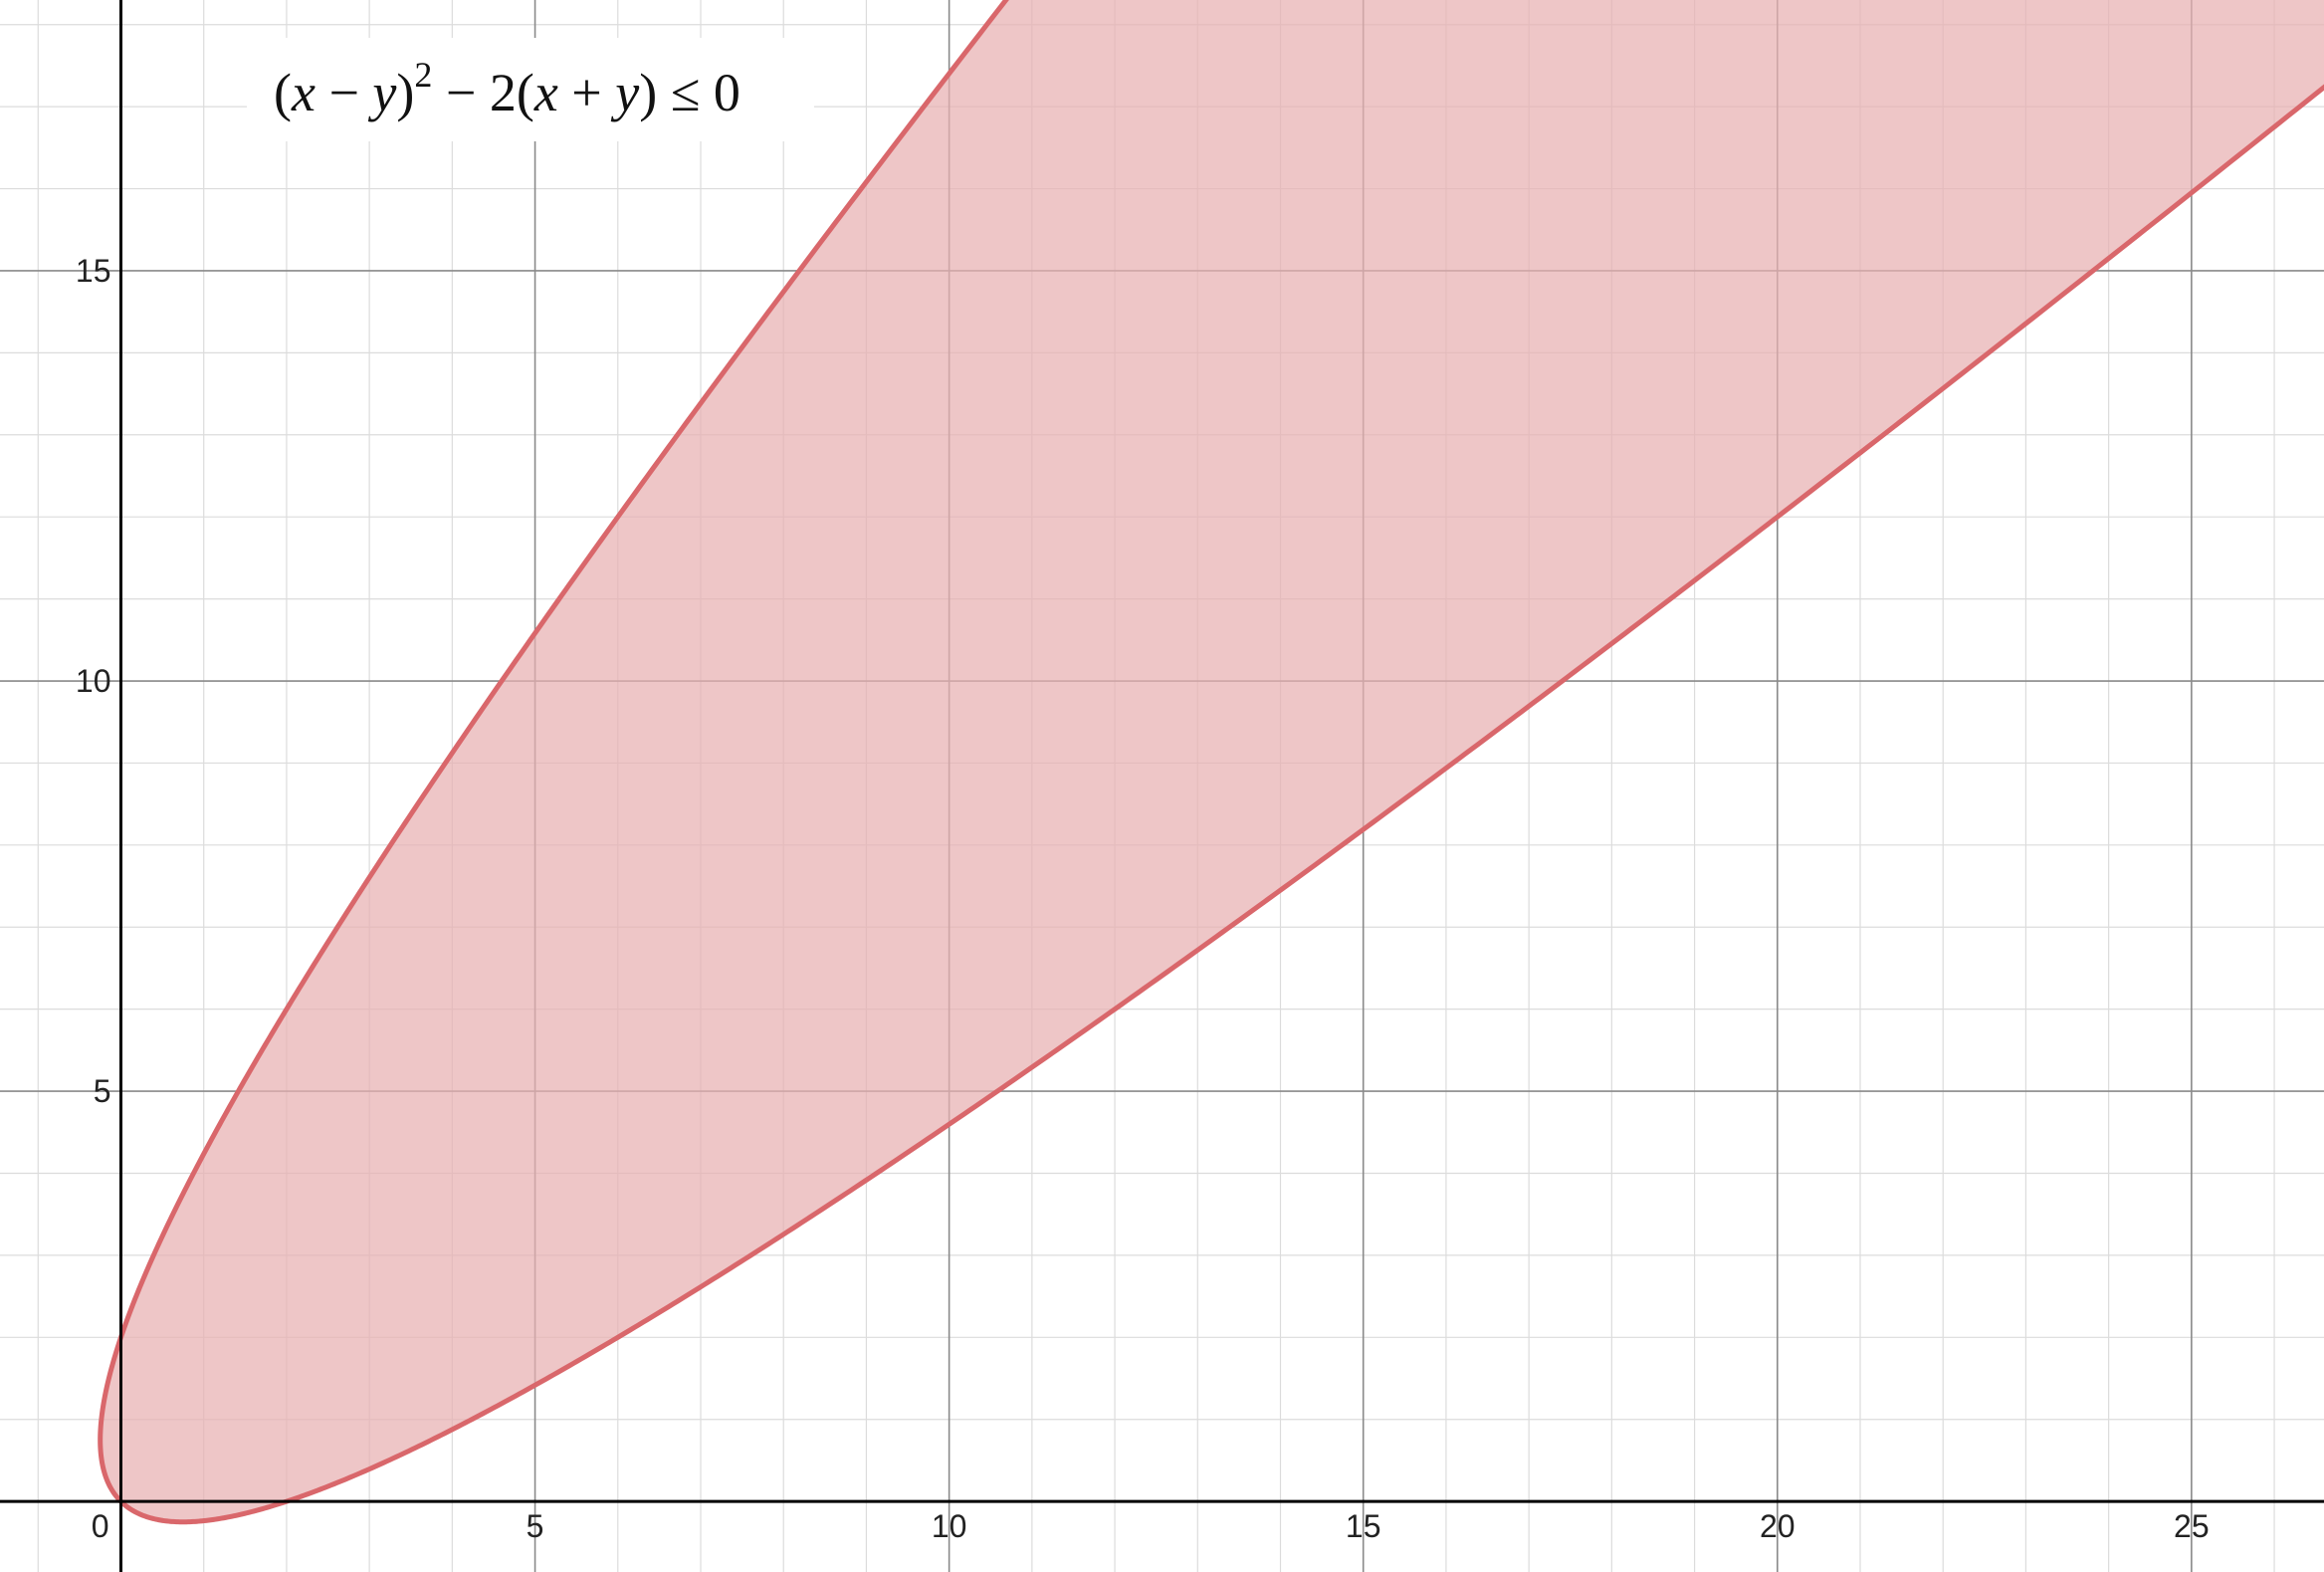  I want to click on formula-label: (x − y)2 − 2(x + y) ≤ 0, so click(530, 90).